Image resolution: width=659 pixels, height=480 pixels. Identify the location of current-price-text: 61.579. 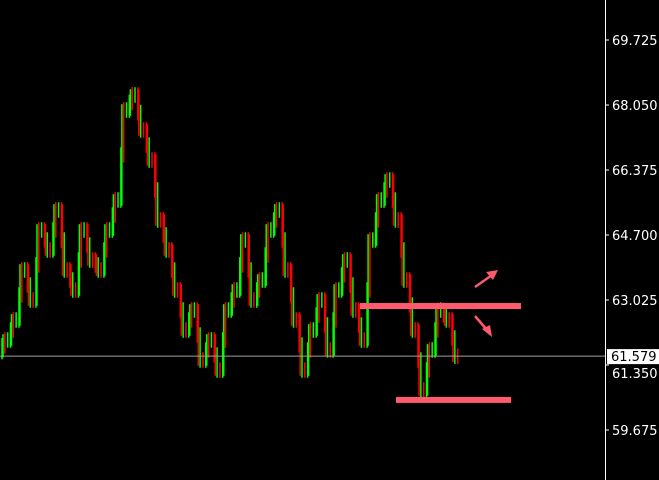
(634, 357).